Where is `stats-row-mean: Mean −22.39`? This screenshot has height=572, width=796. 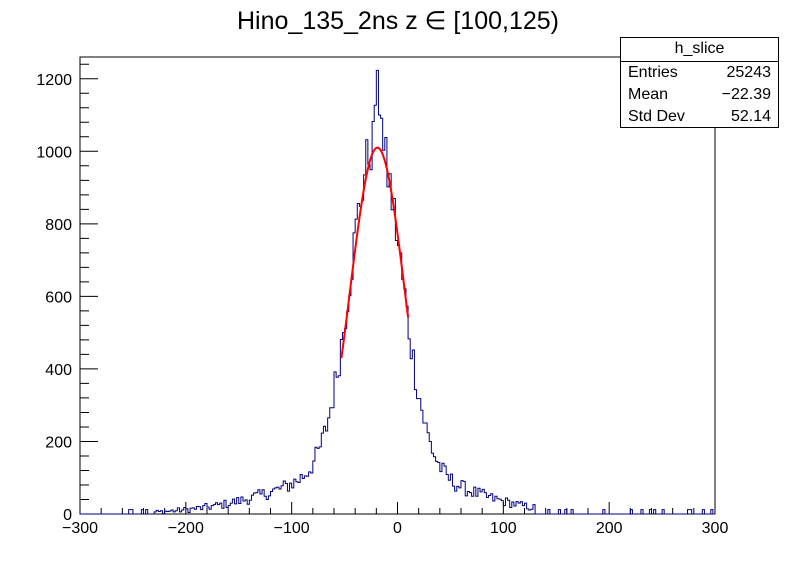
stats-row-mean: Mean −22.39 is located at coordinates (699, 95).